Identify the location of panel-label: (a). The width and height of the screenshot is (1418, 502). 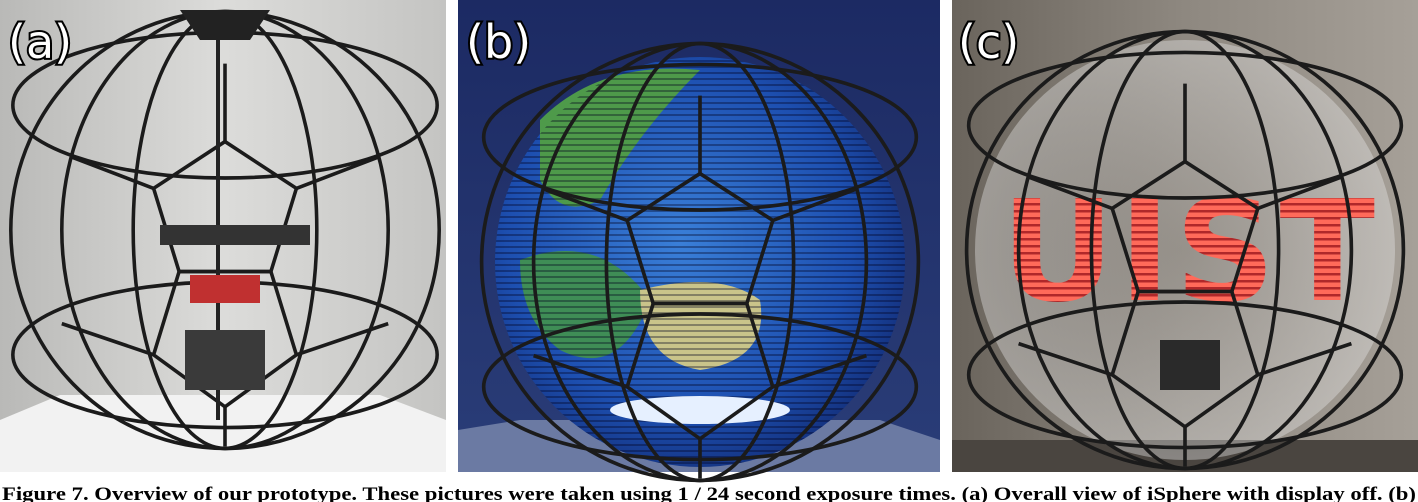
(40, 42).